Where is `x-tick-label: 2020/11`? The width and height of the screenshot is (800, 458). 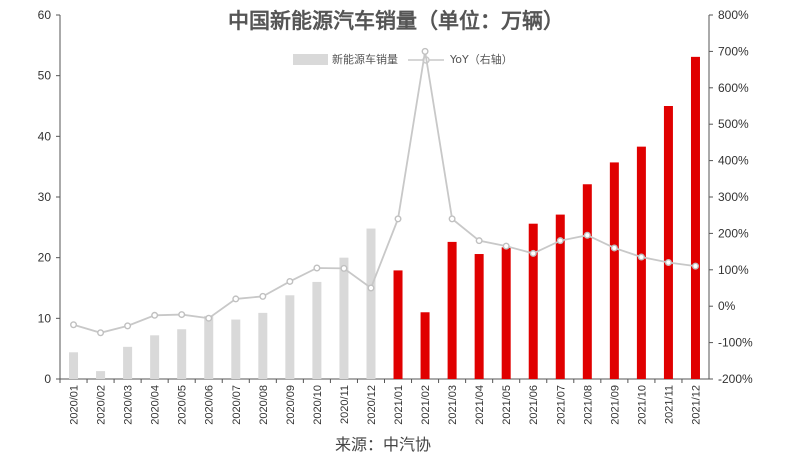
x-tick-label: 2020/11 is located at coordinates (345, 404).